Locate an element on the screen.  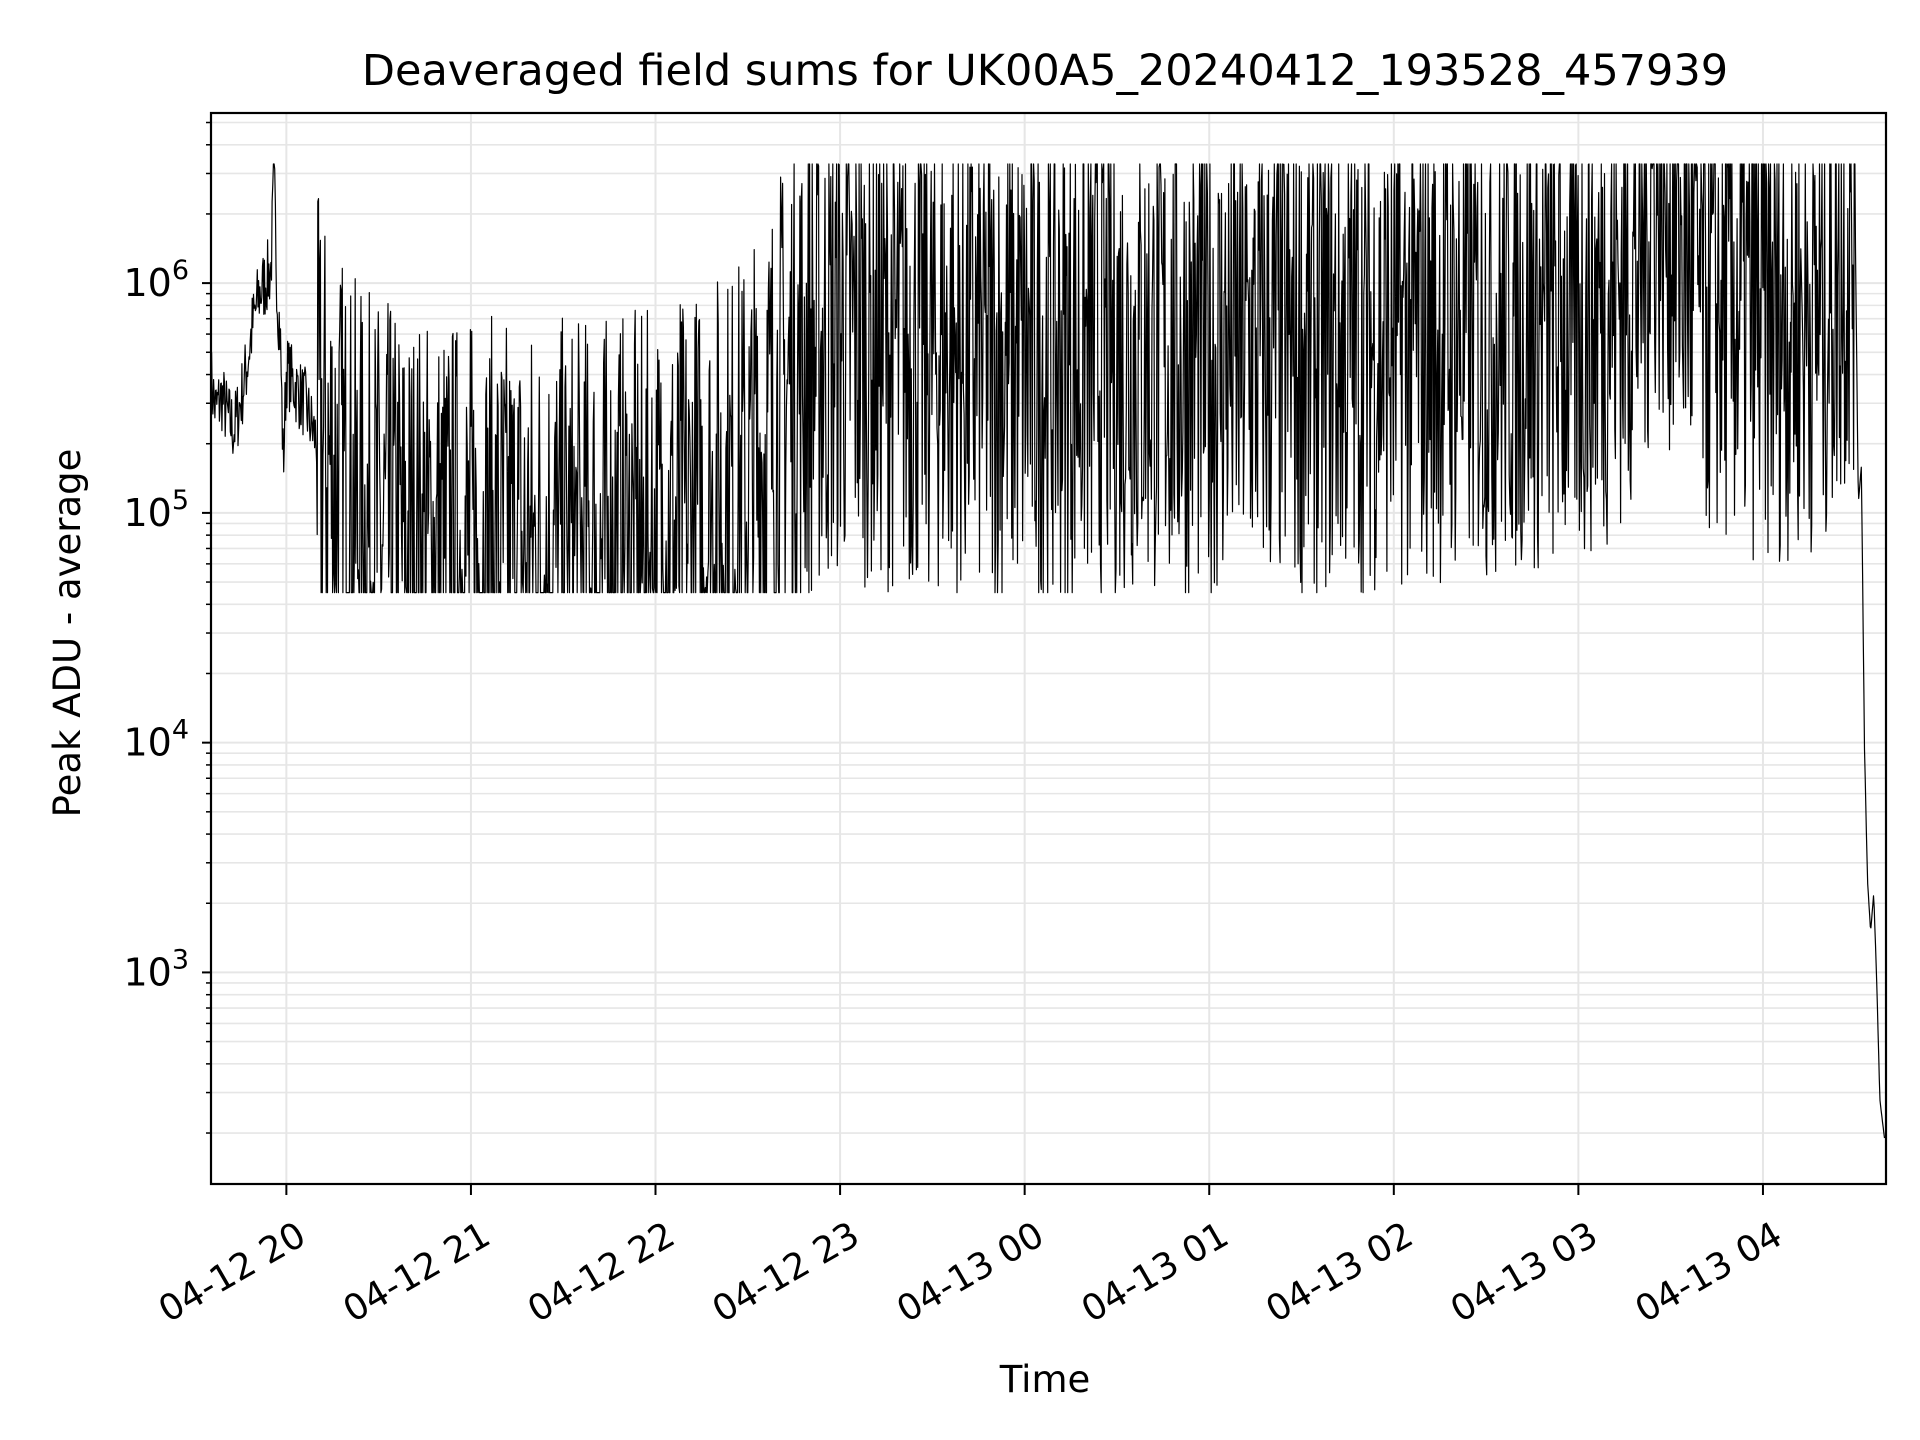
y-tick-label-exponent: 5 is located at coordinates (180, 500).